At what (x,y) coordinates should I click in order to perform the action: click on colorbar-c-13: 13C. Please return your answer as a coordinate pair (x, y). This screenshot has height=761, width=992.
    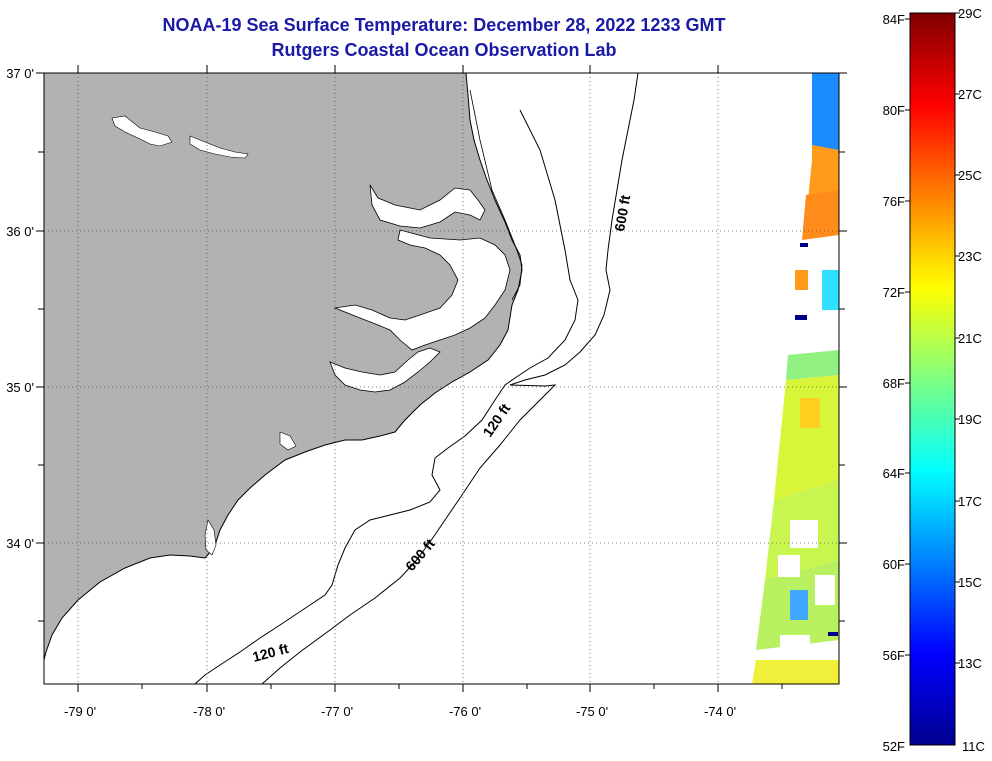
    Looking at the image, I should click on (970, 663).